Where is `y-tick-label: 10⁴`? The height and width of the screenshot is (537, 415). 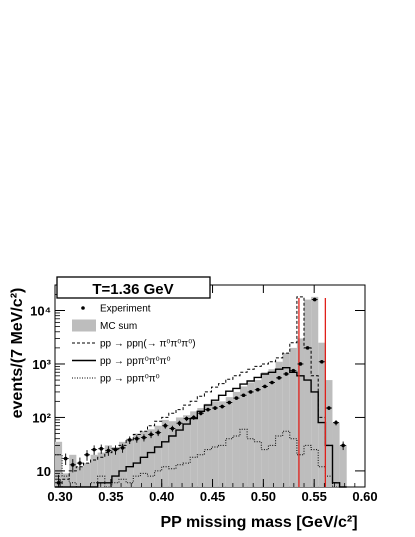
y-tick-label: 10⁴ is located at coordinates (40, 311).